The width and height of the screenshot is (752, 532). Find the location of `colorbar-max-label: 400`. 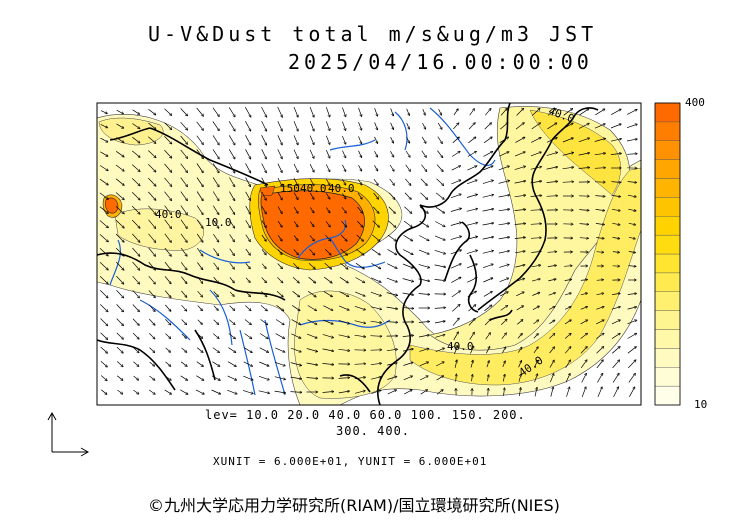

colorbar-max-label: 400 is located at coordinates (695, 102).